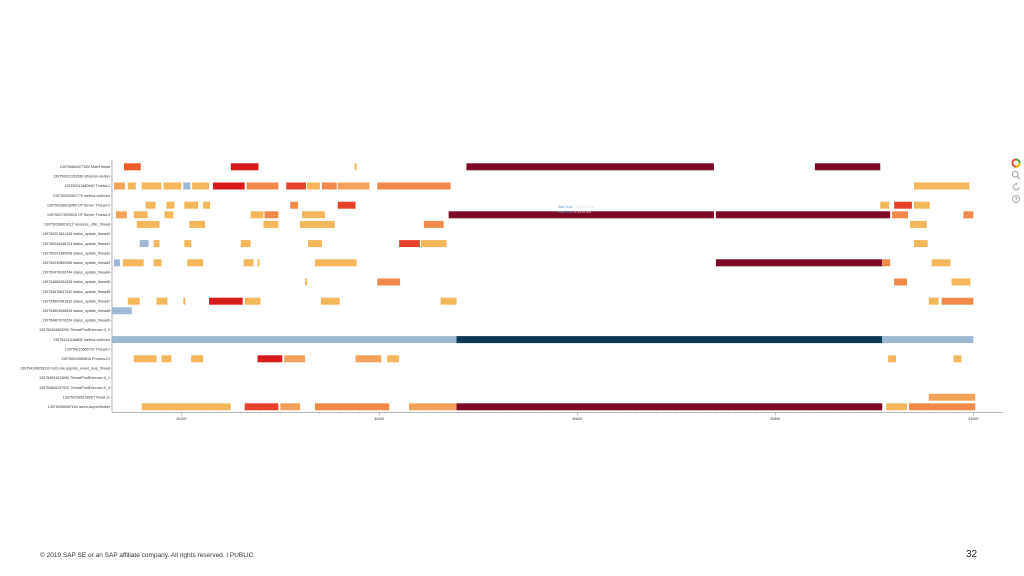 This screenshot has height=576, width=1024. I want to click on x-tick-label: 30800, so click(775, 418).